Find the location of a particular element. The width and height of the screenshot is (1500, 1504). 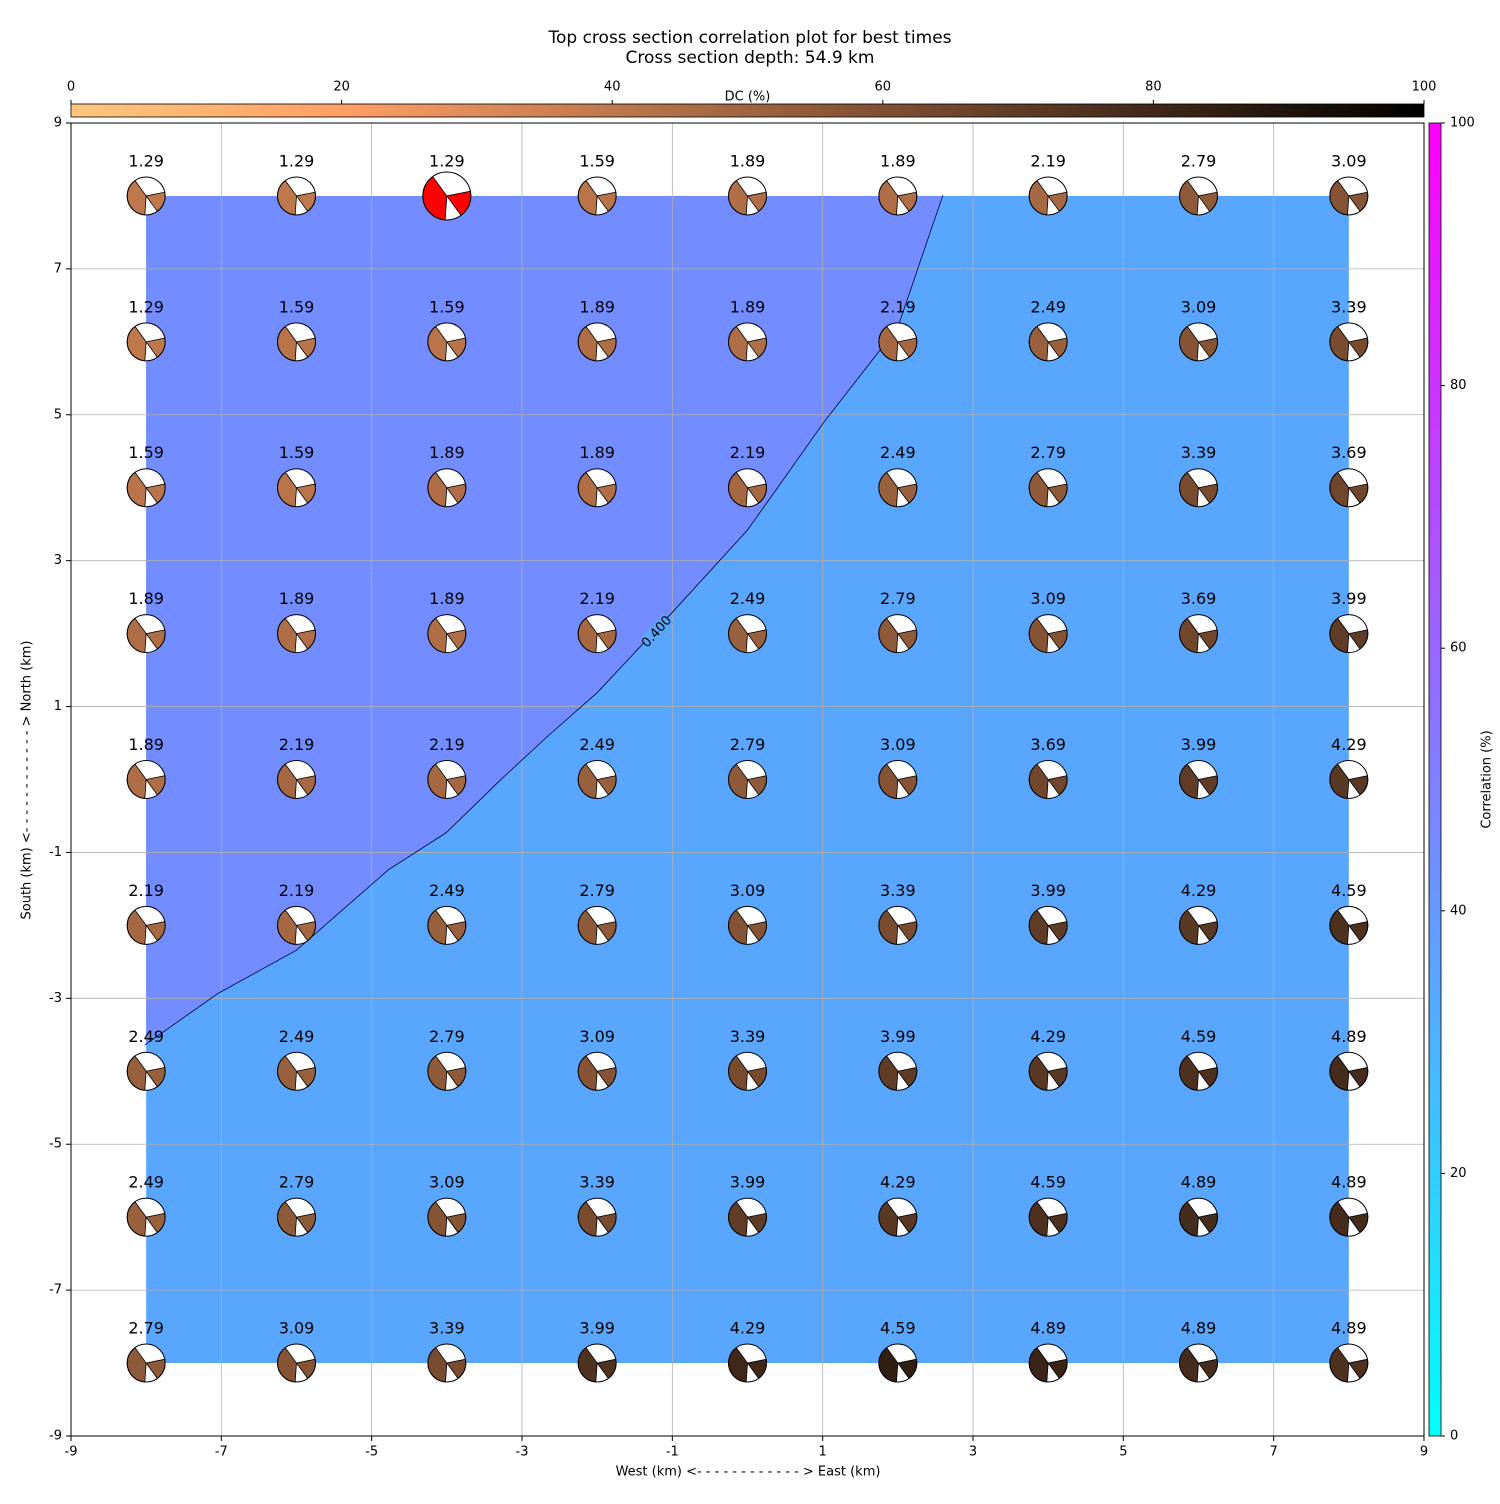

x-tick-label: 3 is located at coordinates (973, 1452).